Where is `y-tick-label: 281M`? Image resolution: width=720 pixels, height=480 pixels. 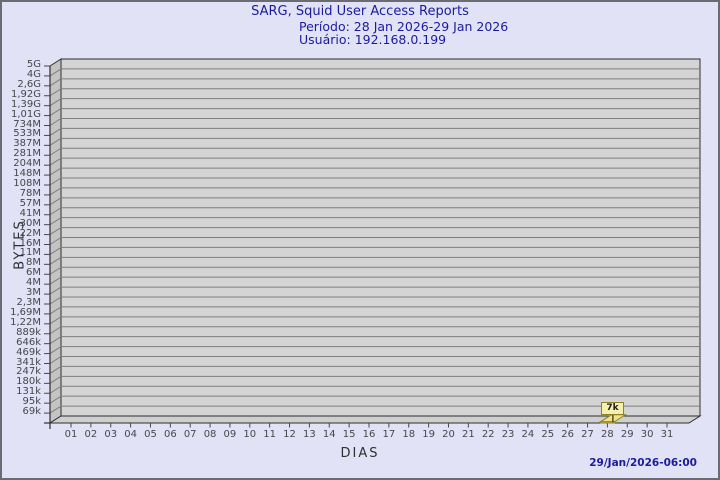 y-tick-label: 281M is located at coordinates (27, 154).